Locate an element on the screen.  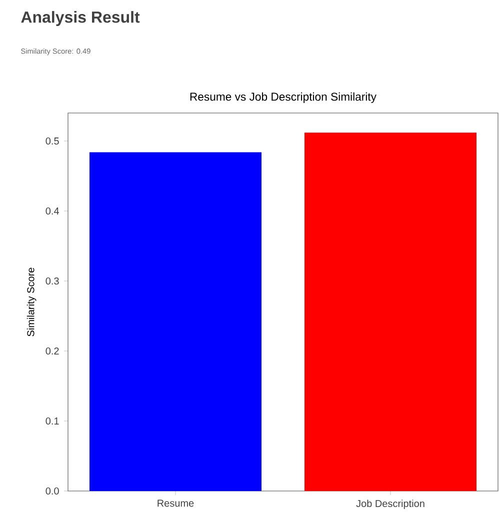
y-tick-label: 0.5 is located at coordinates (52, 141).